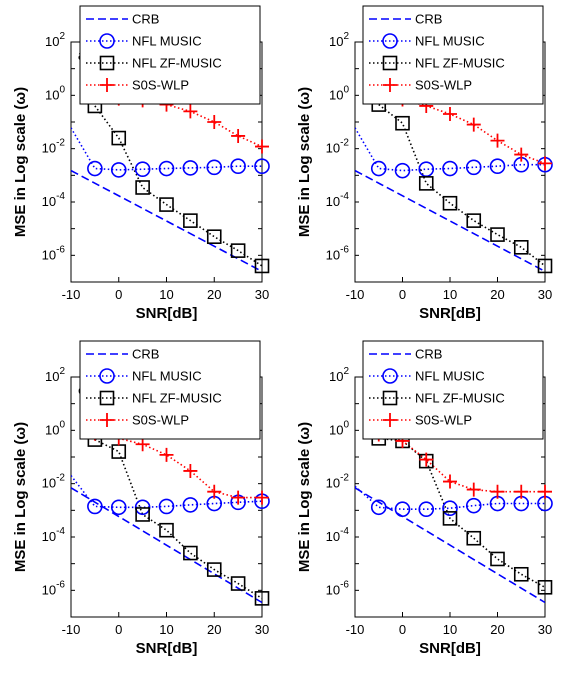 The width and height of the screenshot is (578, 682). What do you see at coordinates (338, 253) in the screenshot?
I see `y-tick-label: 10⁻⁶` at bounding box center [338, 253].